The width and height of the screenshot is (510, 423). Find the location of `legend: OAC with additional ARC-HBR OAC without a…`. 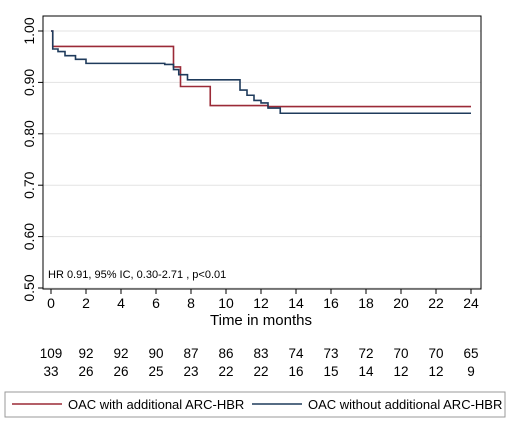

legend: OAC with additional ARC-HBR OAC without a… is located at coordinates (255, 404).